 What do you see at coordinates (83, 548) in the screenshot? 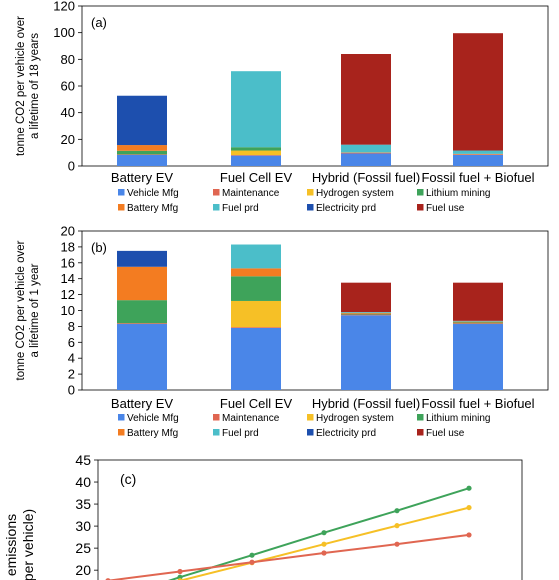
I see `y-tick-label-c-1: 25` at bounding box center [83, 548].